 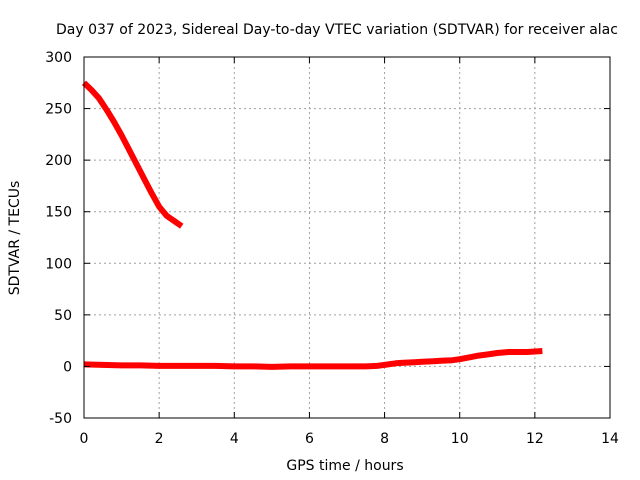 What do you see at coordinates (60, 419) in the screenshot?
I see `y-tick-label: -50` at bounding box center [60, 419].